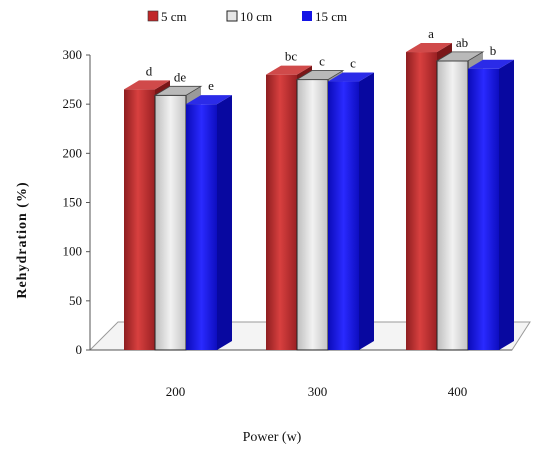 The width and height of the screenshot is (537, 453). I want to click on y-tick-label: 0, so click(79, 349).